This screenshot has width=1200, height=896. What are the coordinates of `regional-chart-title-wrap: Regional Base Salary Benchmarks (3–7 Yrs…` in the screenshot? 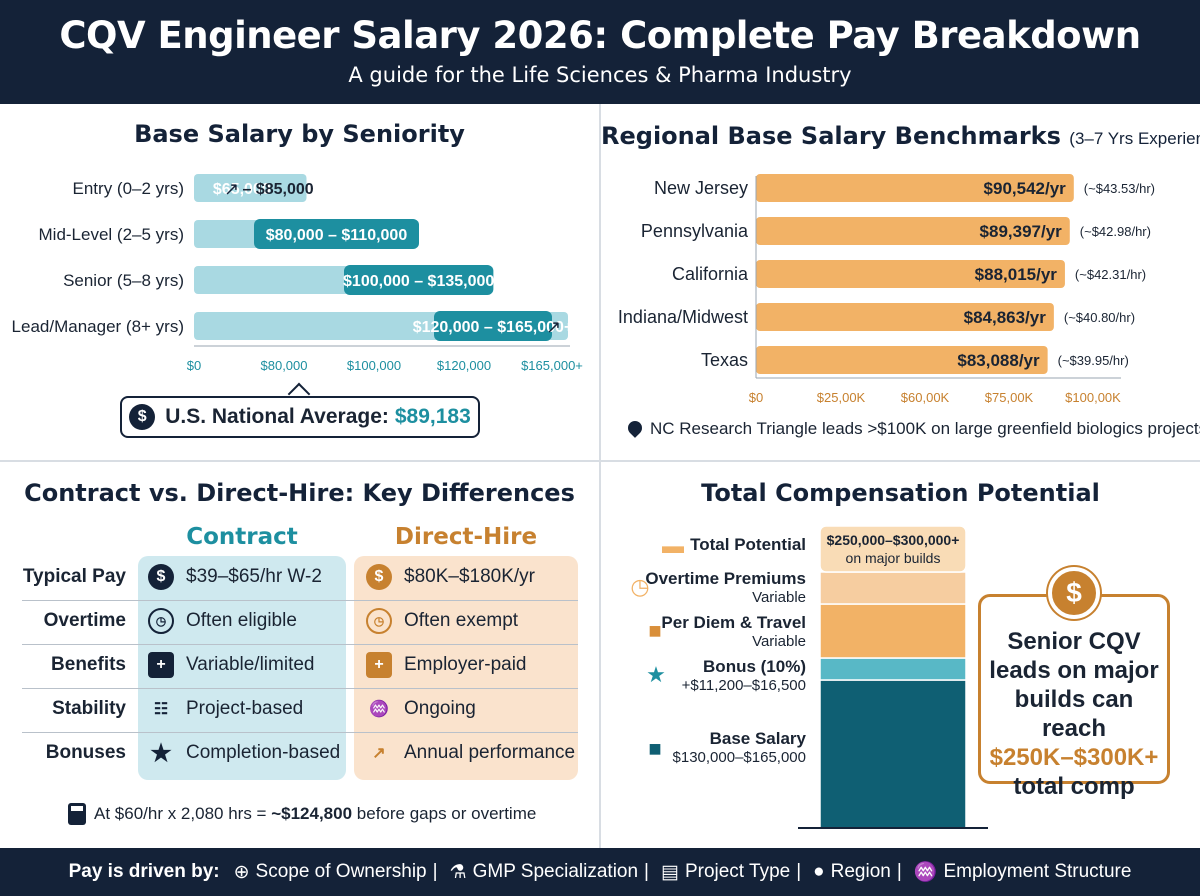 It's located at (900, 136).